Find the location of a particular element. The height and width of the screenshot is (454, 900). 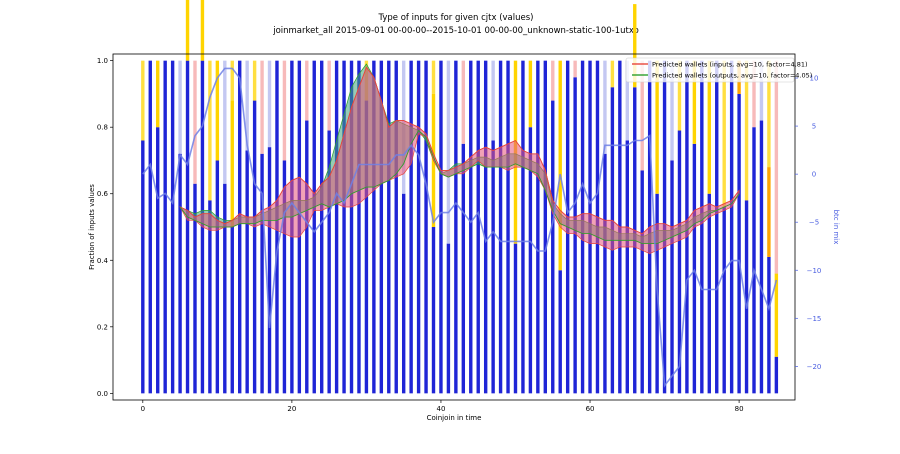

legend-frame is located at coordinates (710, 70).